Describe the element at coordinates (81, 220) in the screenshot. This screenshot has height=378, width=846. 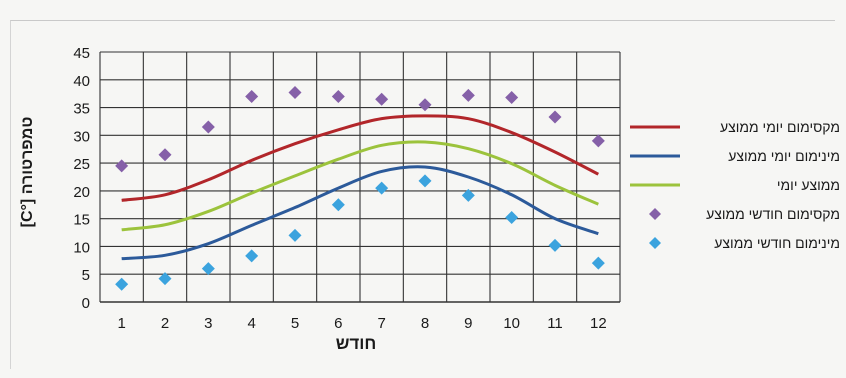
I see `y-tick-label: 15` at that location.